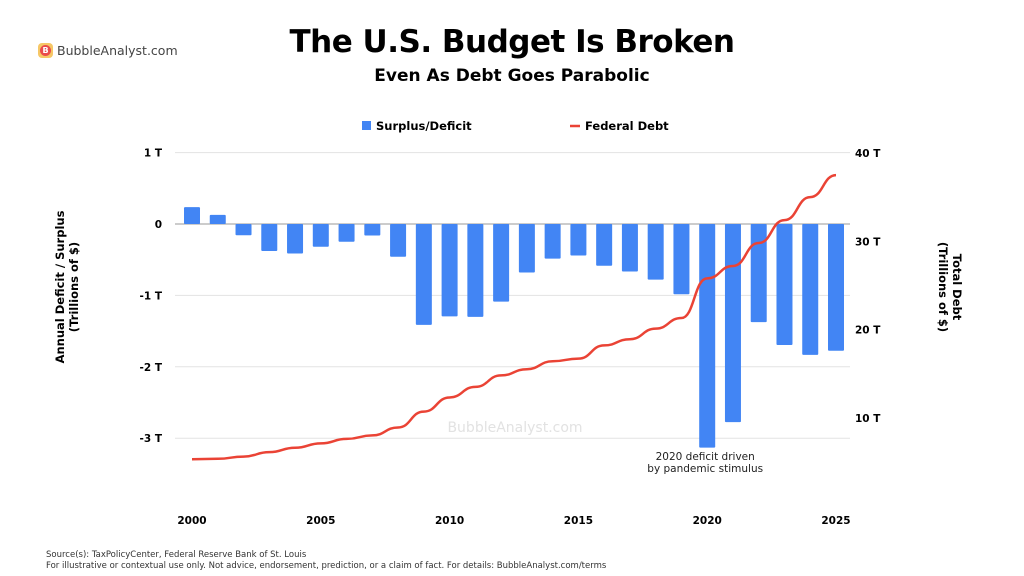 This screenshot has height=576, width=1024. Describe the element at coordinates (810, 289) in the screenshot. I see `bar-2024` at that location.